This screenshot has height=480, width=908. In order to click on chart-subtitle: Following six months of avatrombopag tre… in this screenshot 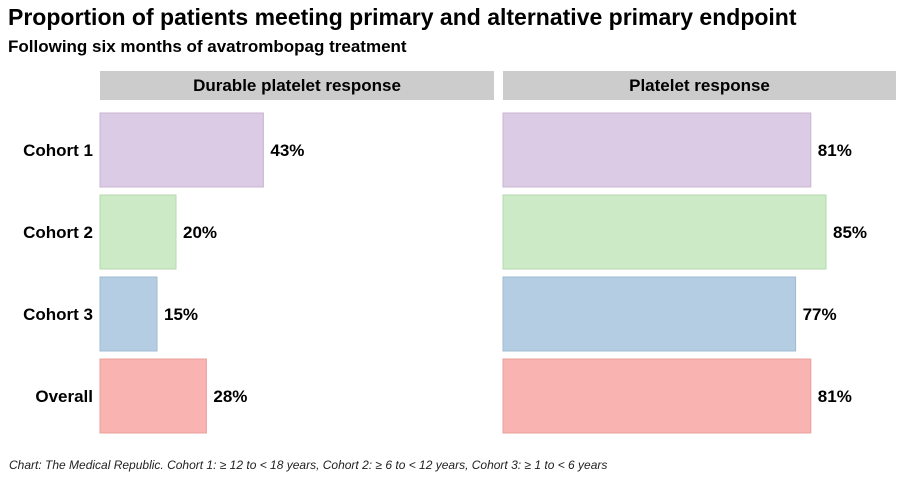, I will do `click(207, 46)`.